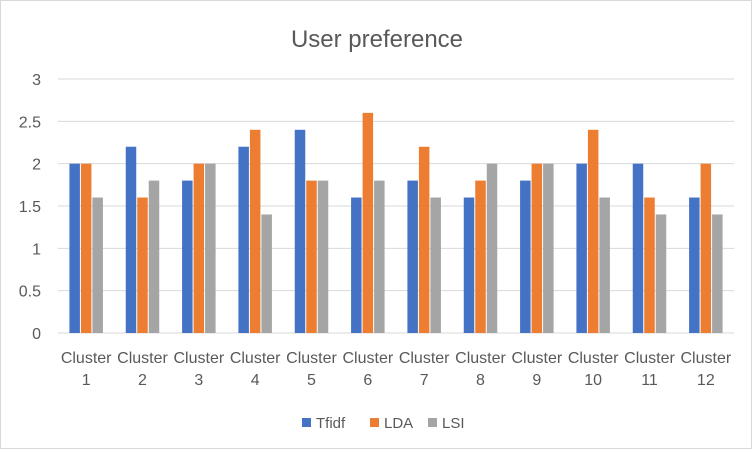 The height and width of the screenshot is (453, 752). Describe the element at coordinates (424, 380) in the screenshot. I see `x-tick-label: 7` at that location.